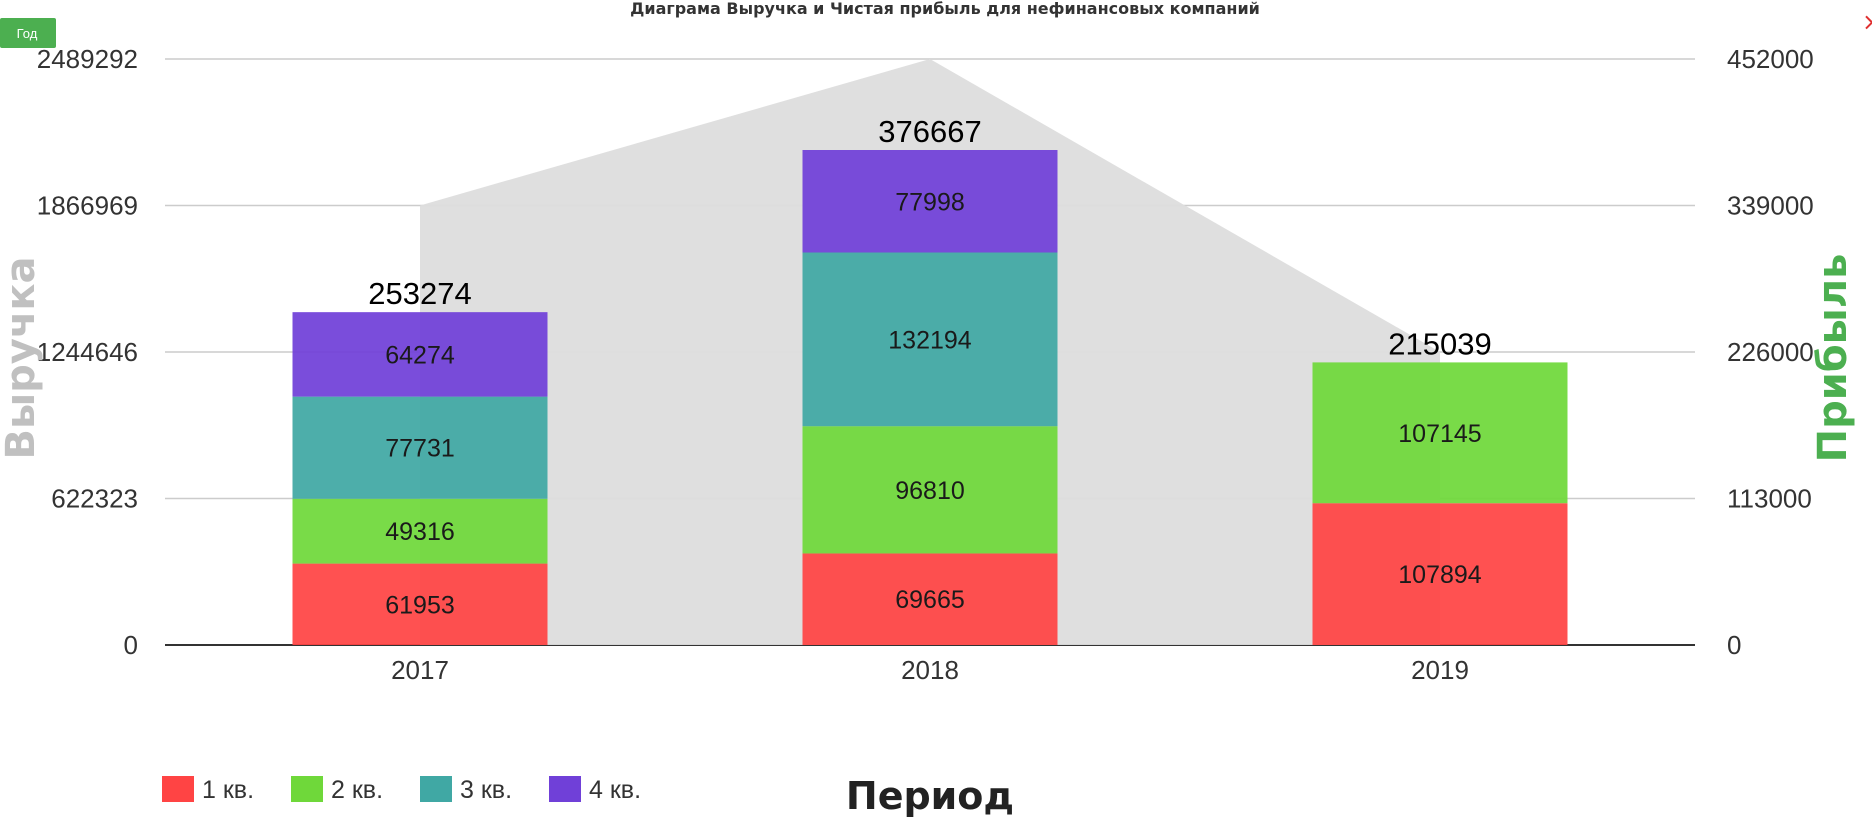  What do you see at coordinates (615, 790) in the screenshot?
I see `legend-label: 4 кв.` at bounding box center [615, 790].